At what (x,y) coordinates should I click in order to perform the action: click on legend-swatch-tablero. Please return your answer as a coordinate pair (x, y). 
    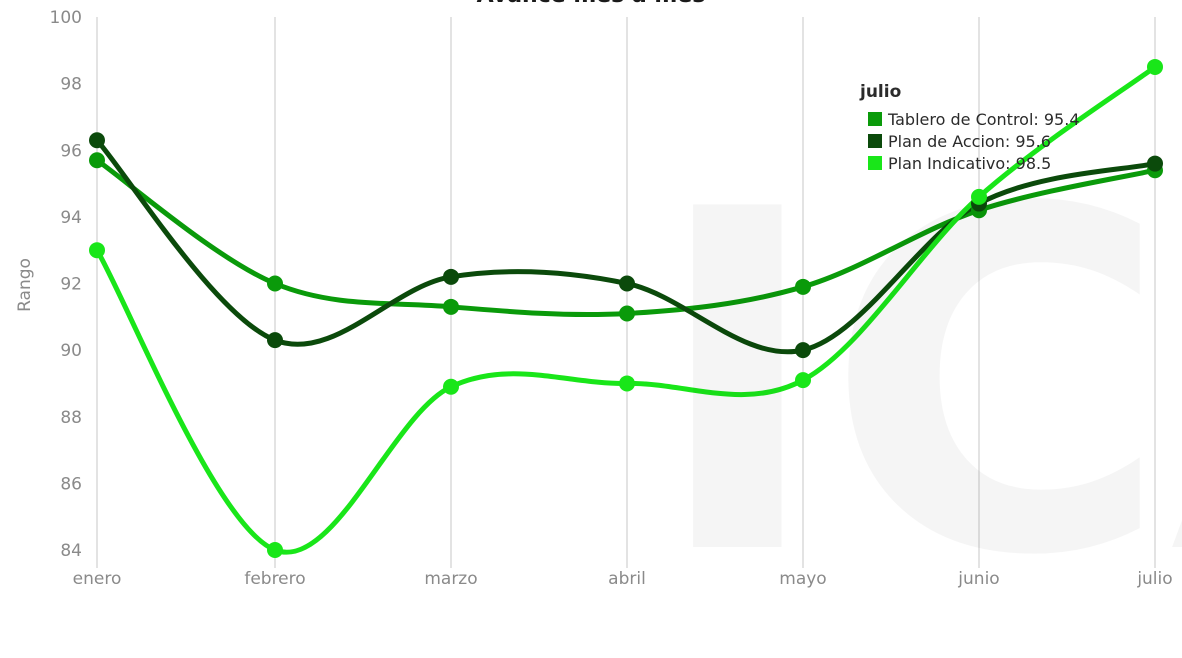
    Looking at the image, I should click on (875, 119).